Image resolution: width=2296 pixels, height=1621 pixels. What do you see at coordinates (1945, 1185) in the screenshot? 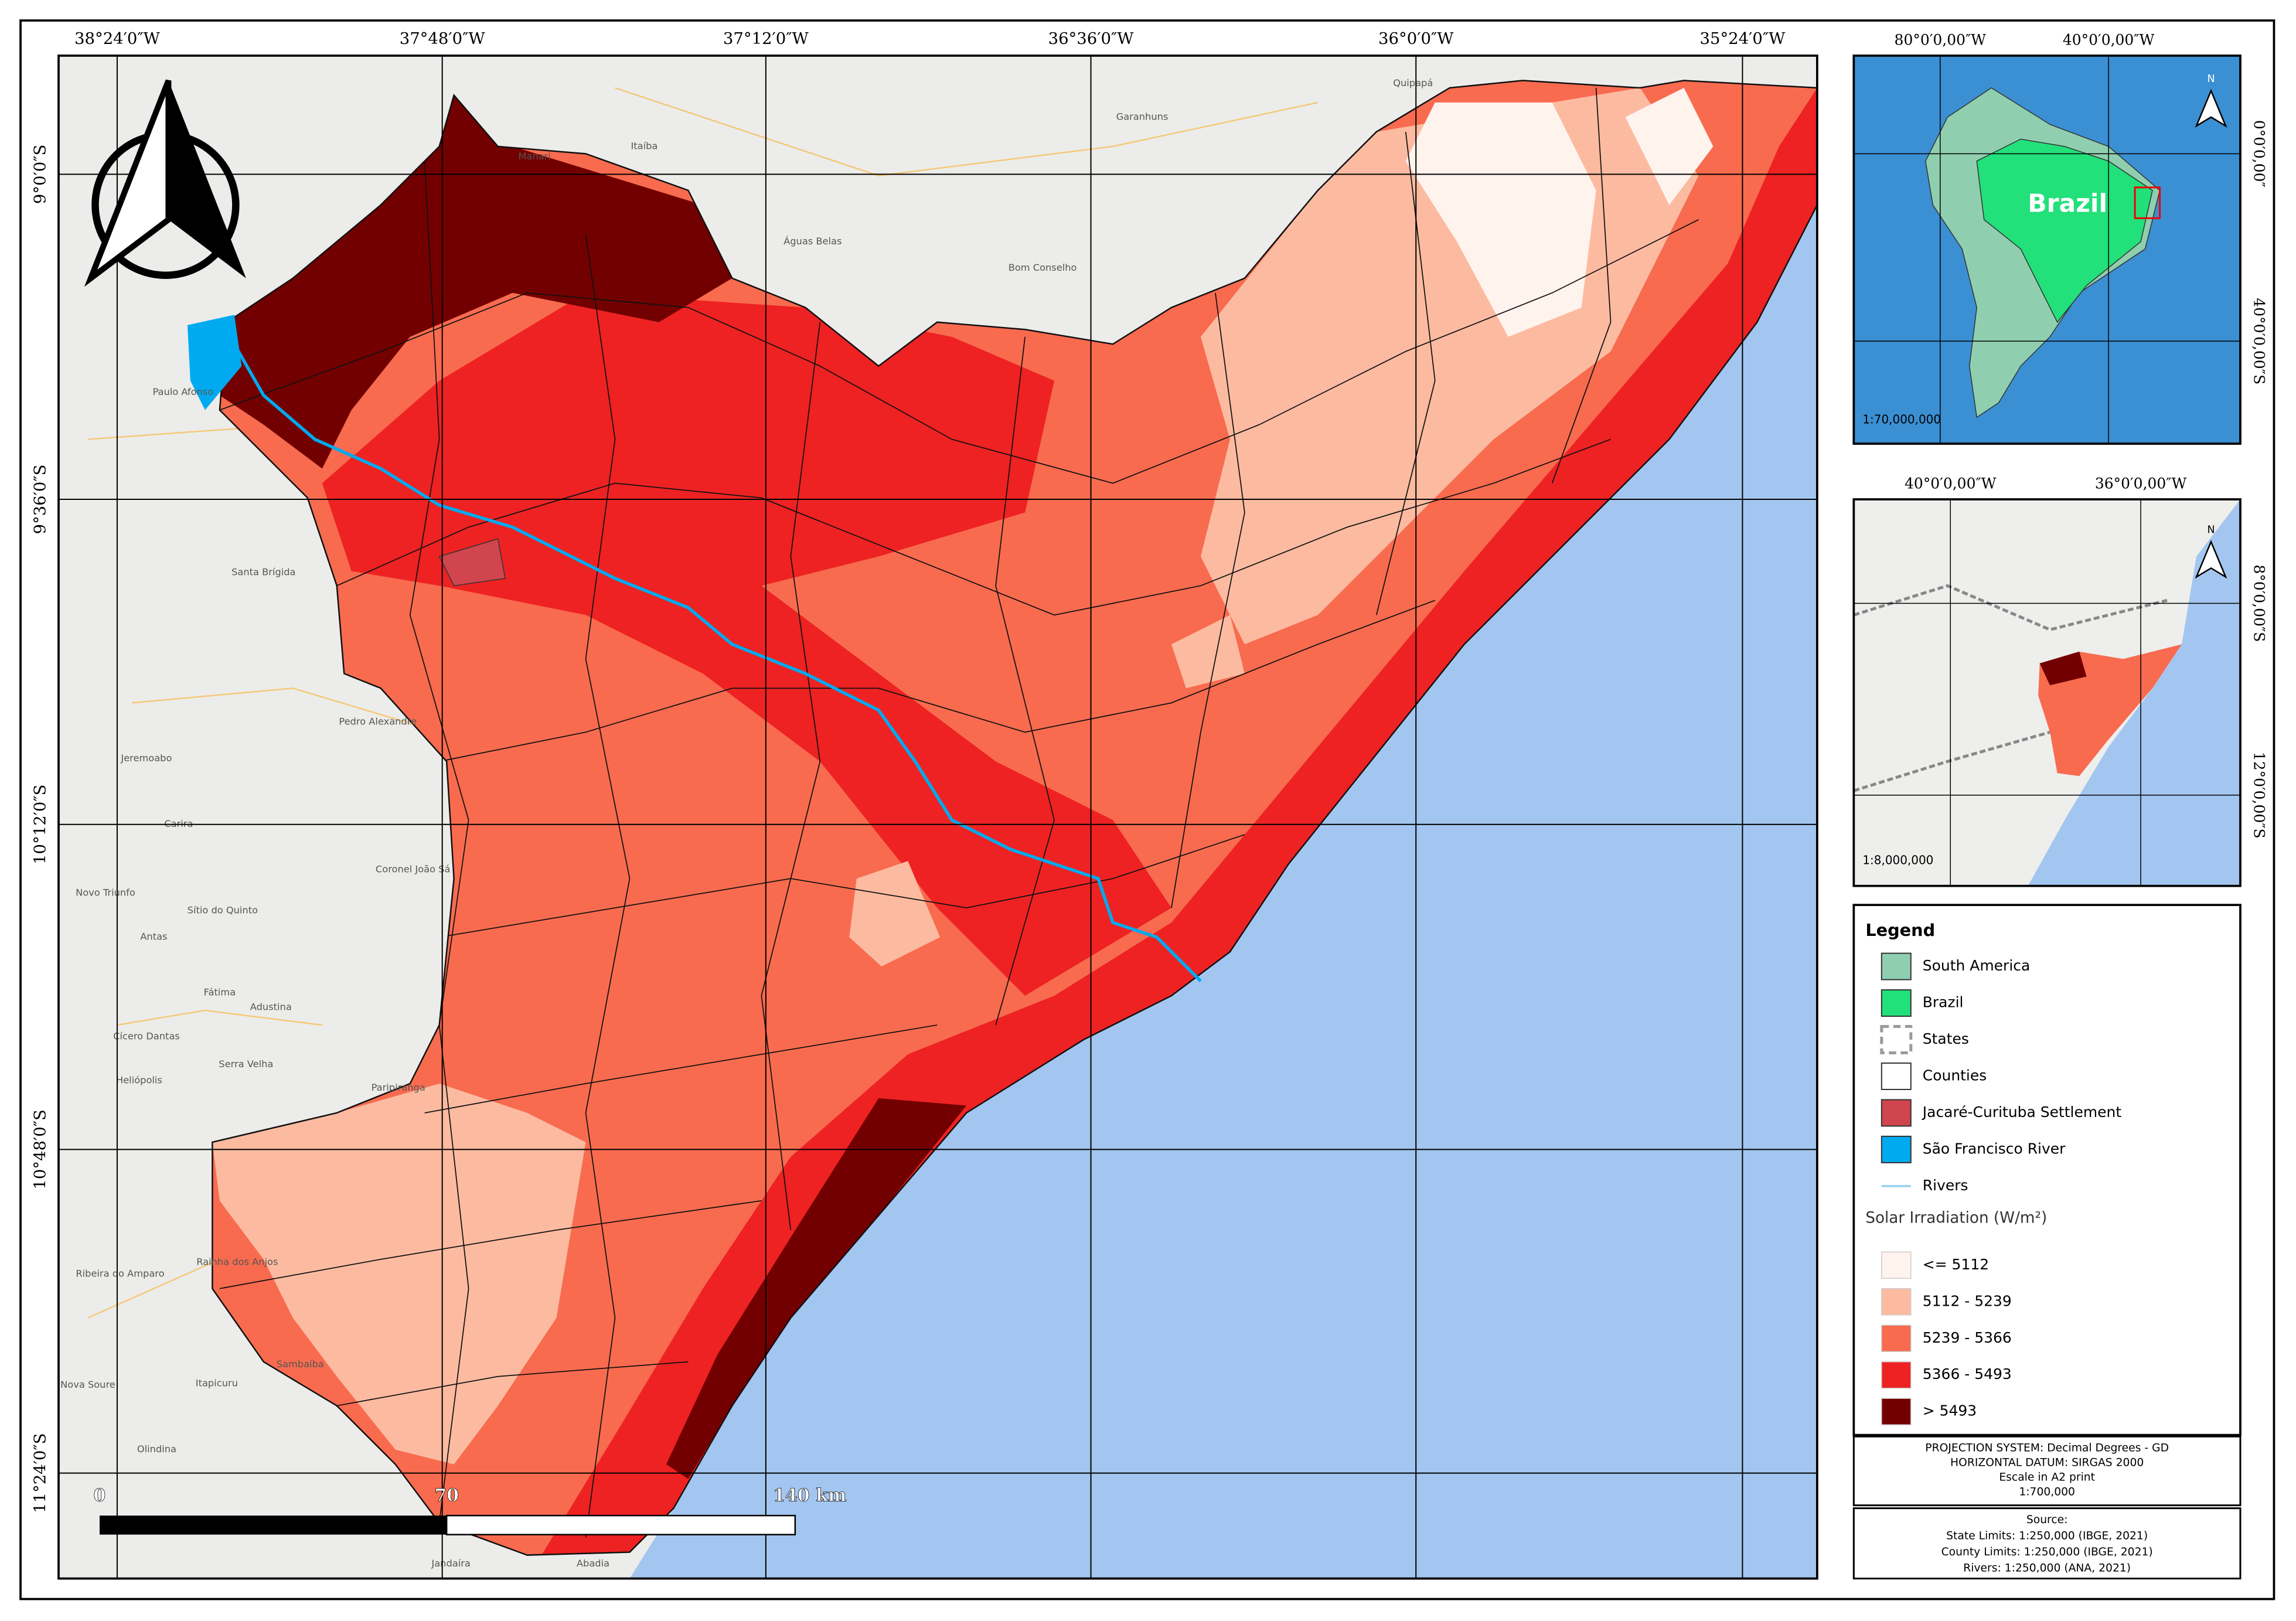
I see `legend-label: Rivers` at bounding box center [1945, 1185].